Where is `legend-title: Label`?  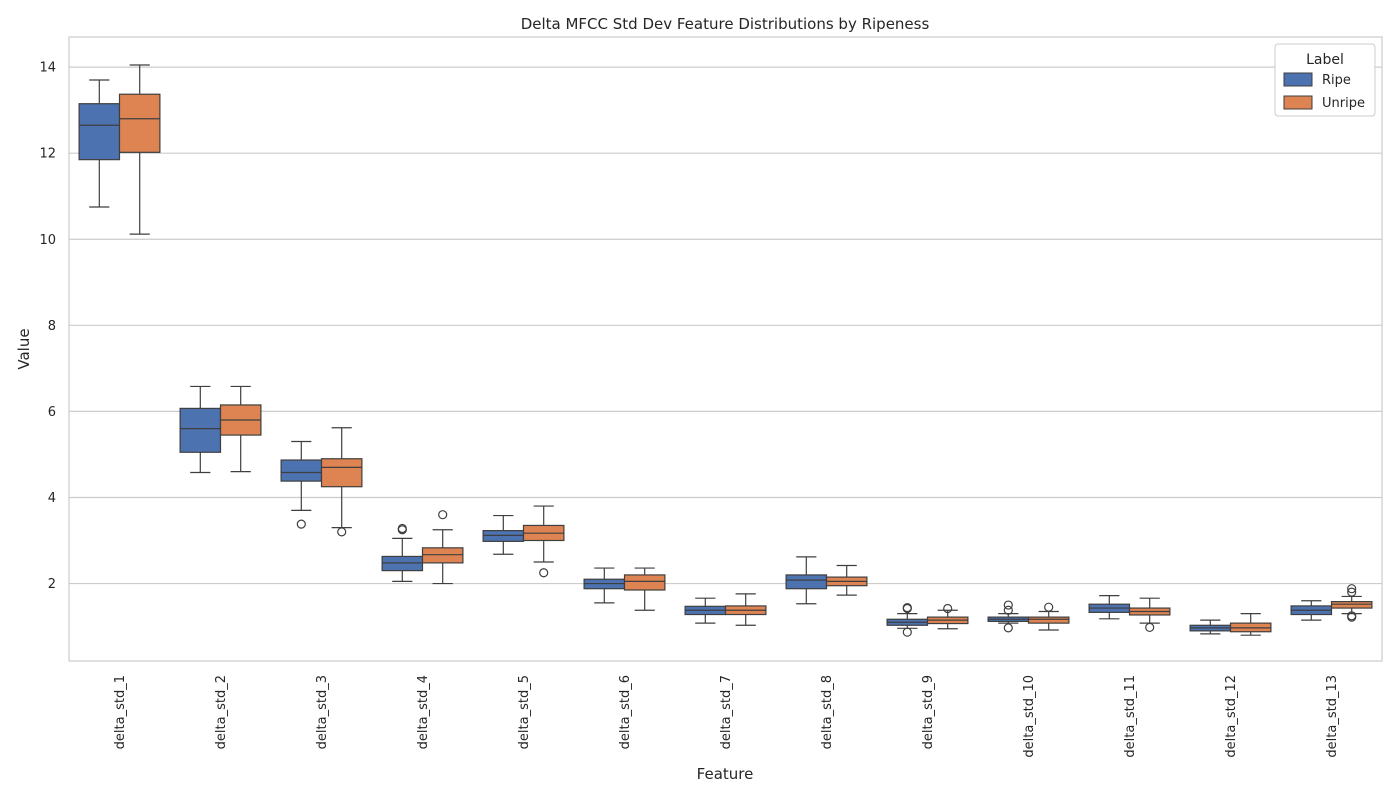
legend-title: Label is located at coordinates (1325, 60).